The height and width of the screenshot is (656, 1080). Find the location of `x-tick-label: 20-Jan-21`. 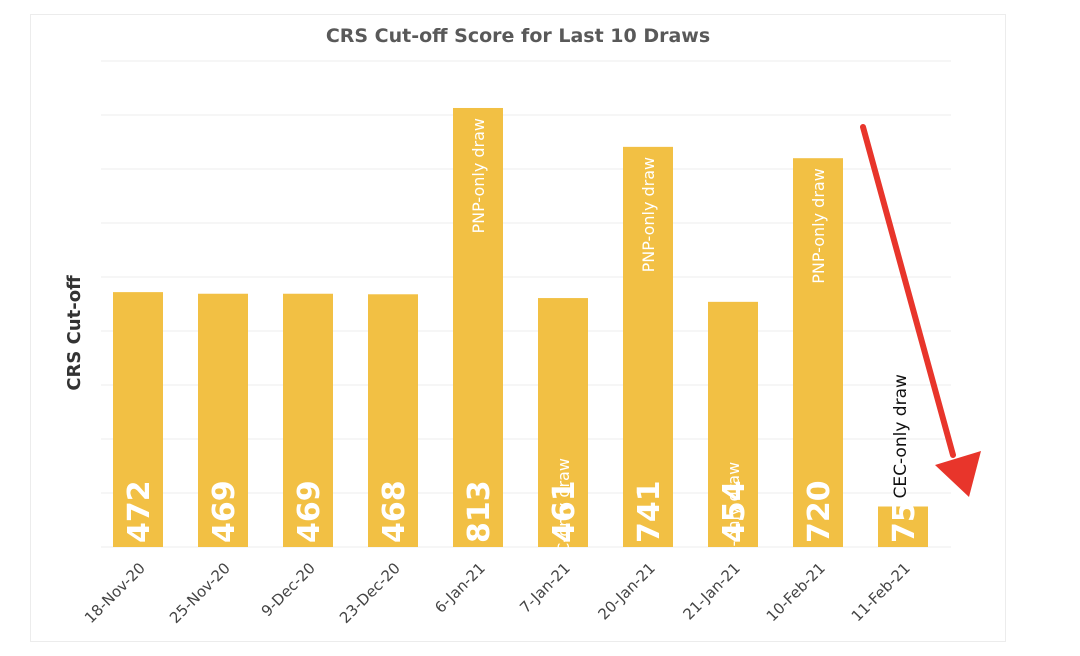

x-tick-label: 20-Jan-21 is located at coordinates (627, 591).